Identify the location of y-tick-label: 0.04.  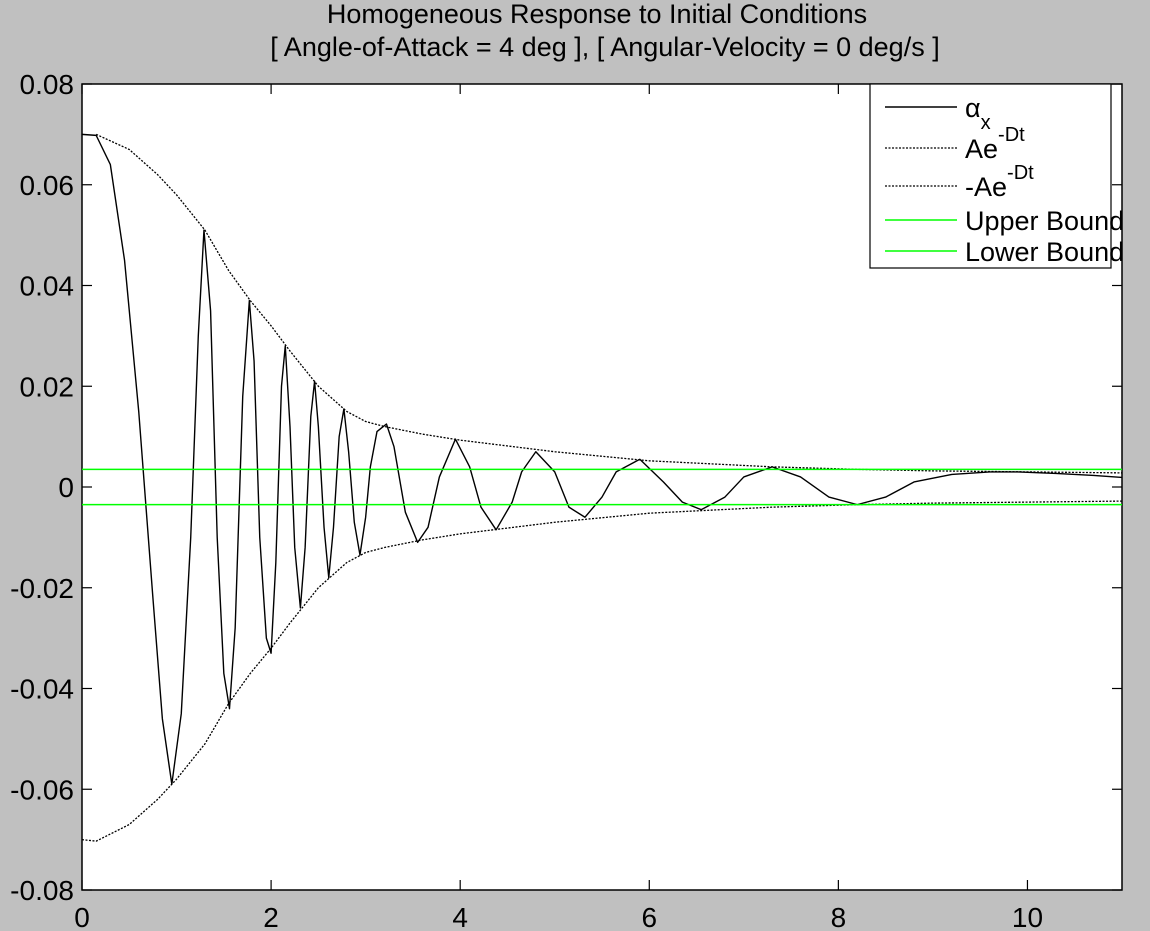
(47, 286).